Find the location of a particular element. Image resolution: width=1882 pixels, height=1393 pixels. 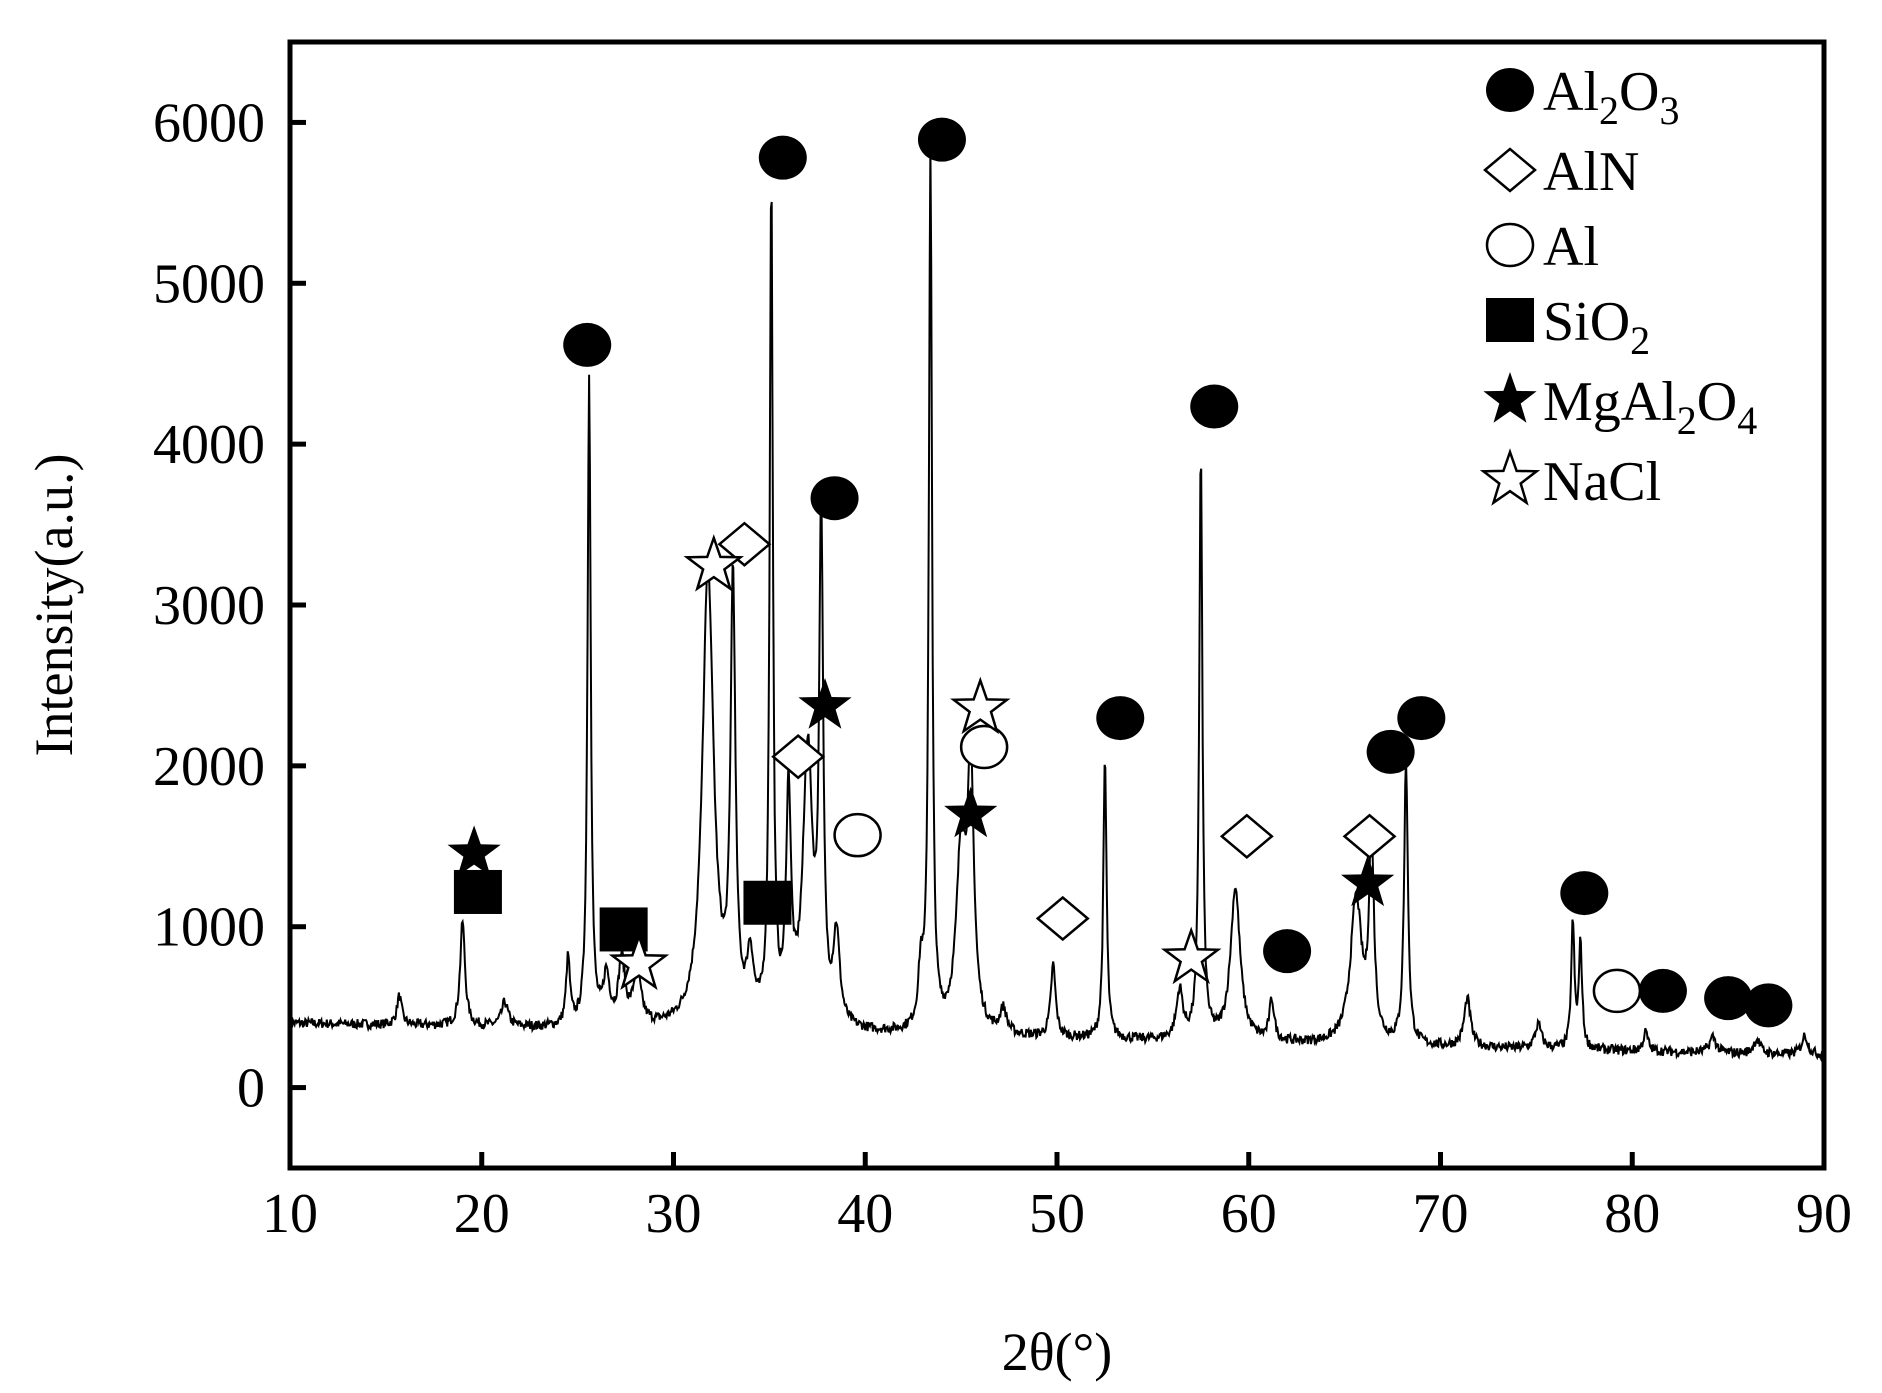

x-tick-label: 90 is located at coordinates (1824, 1214).